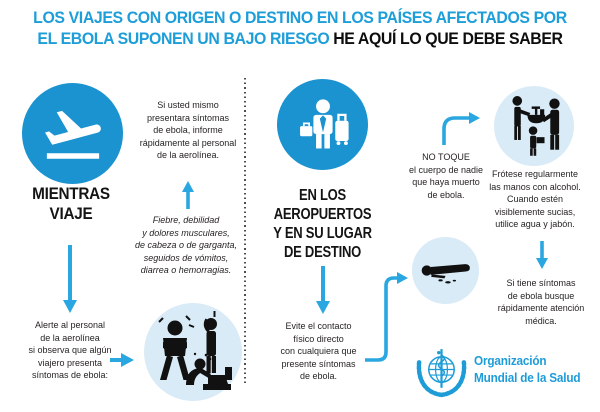 This screenshot has width=600, height=412. Describe the element at coordinates (122, 360) in the screenshot. I see `right-arrow` at that location.